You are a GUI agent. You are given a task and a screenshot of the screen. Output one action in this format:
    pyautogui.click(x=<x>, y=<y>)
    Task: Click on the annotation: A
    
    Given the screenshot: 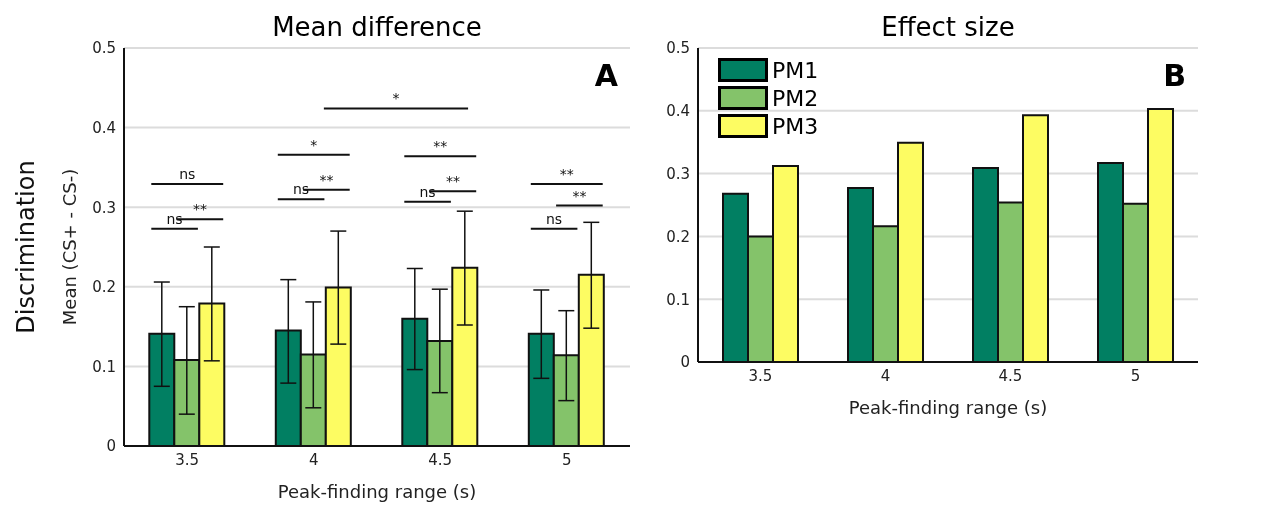 What is the action you would take?
    pyautogui.click(x=606, y=75)
    